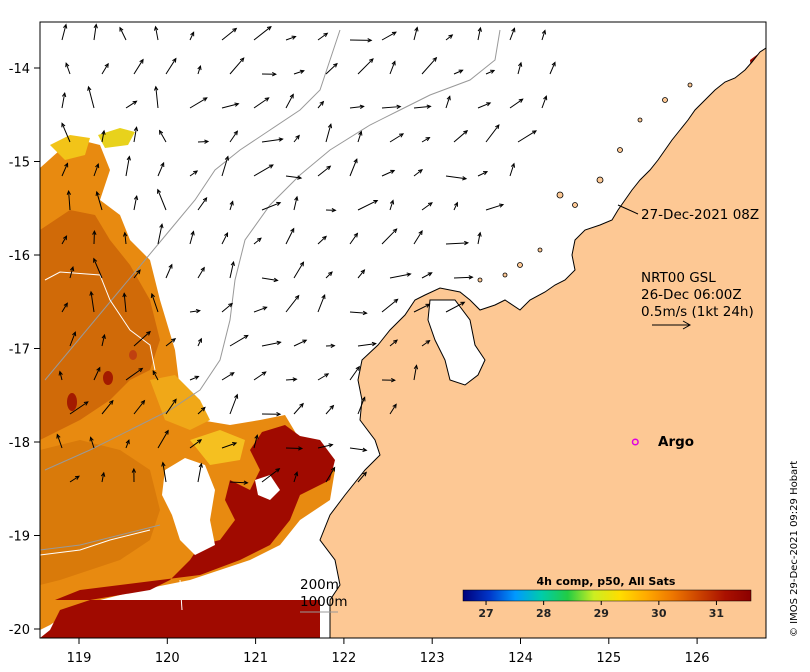 The image size is (810, 672). Describe the element at coordinates (319, 585) in the screenshot. I see `contour-200-label: 200m` at that location.